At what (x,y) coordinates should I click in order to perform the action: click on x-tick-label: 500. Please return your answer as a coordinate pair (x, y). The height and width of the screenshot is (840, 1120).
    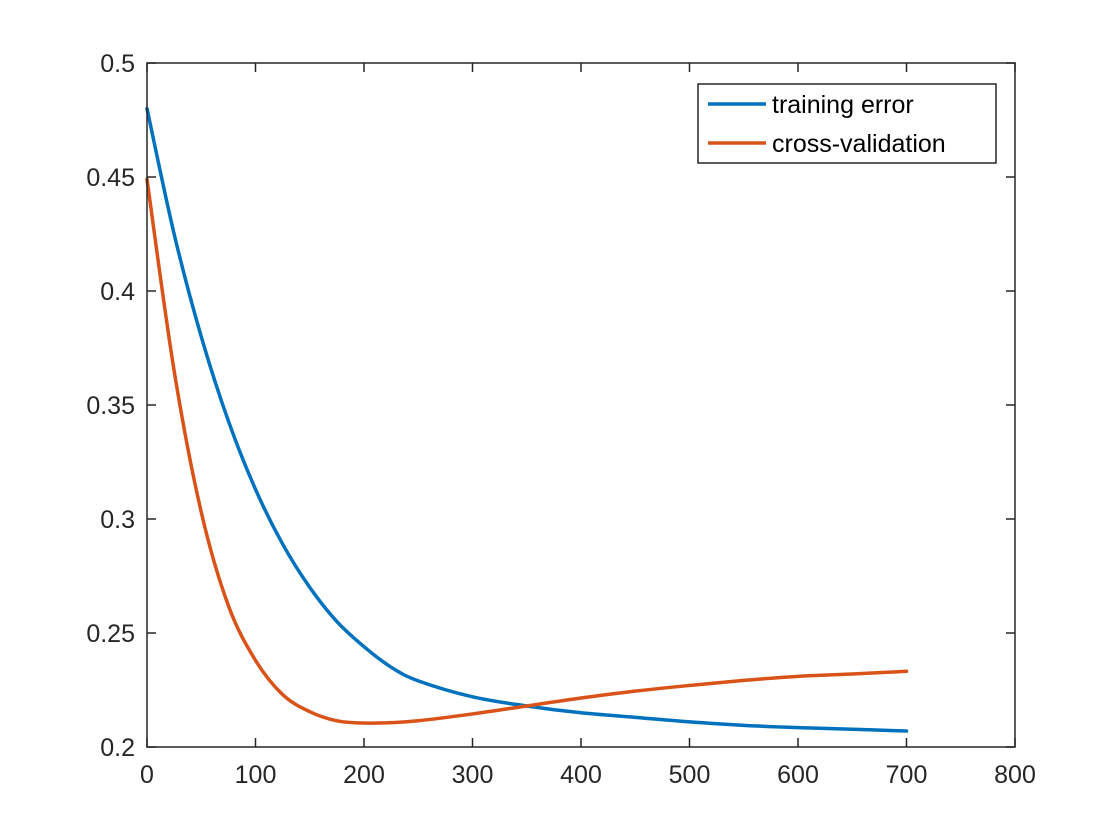
    Looking at the image, I should click on (690, 775).